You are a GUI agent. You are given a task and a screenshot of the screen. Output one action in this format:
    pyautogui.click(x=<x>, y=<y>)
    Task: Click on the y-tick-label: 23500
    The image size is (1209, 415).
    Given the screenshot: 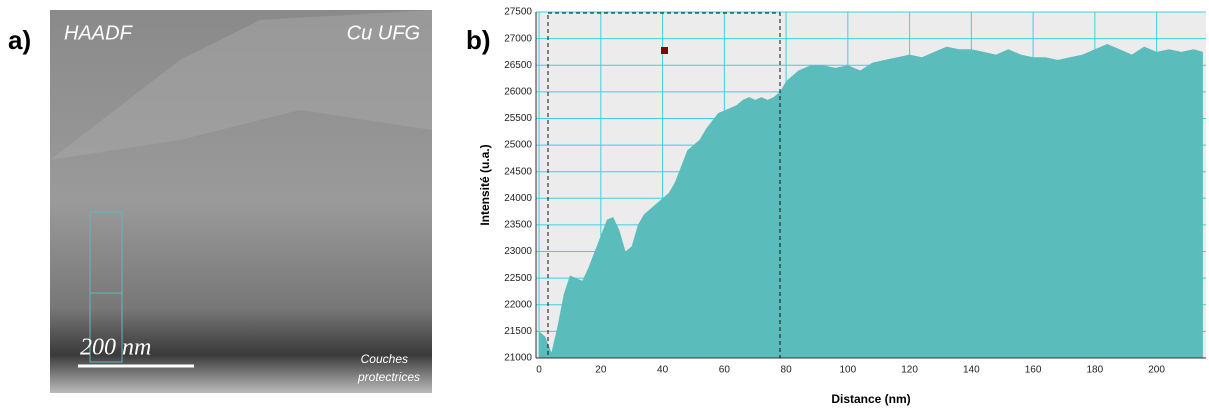 What is the action you would take?
    pyautogui.click(x=518, y=225)
    